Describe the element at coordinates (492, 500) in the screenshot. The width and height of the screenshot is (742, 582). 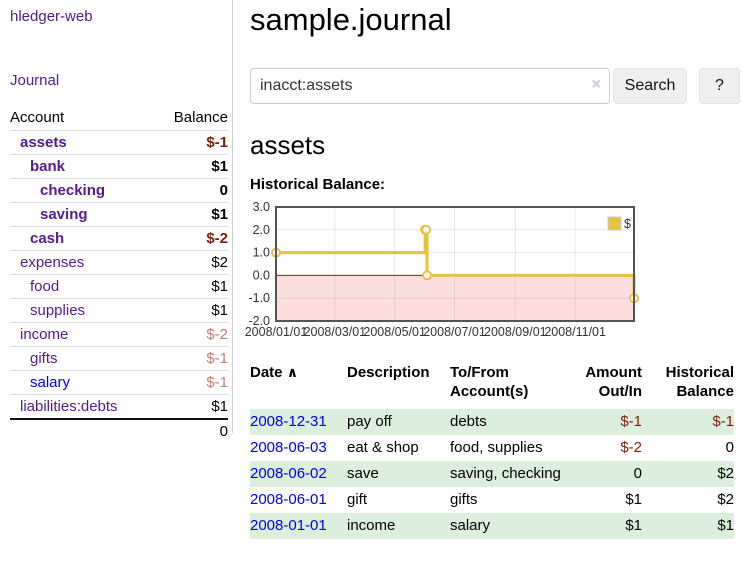
I see `transaction-row: 2008-06-01 gift gifts $1 $2` at that location.